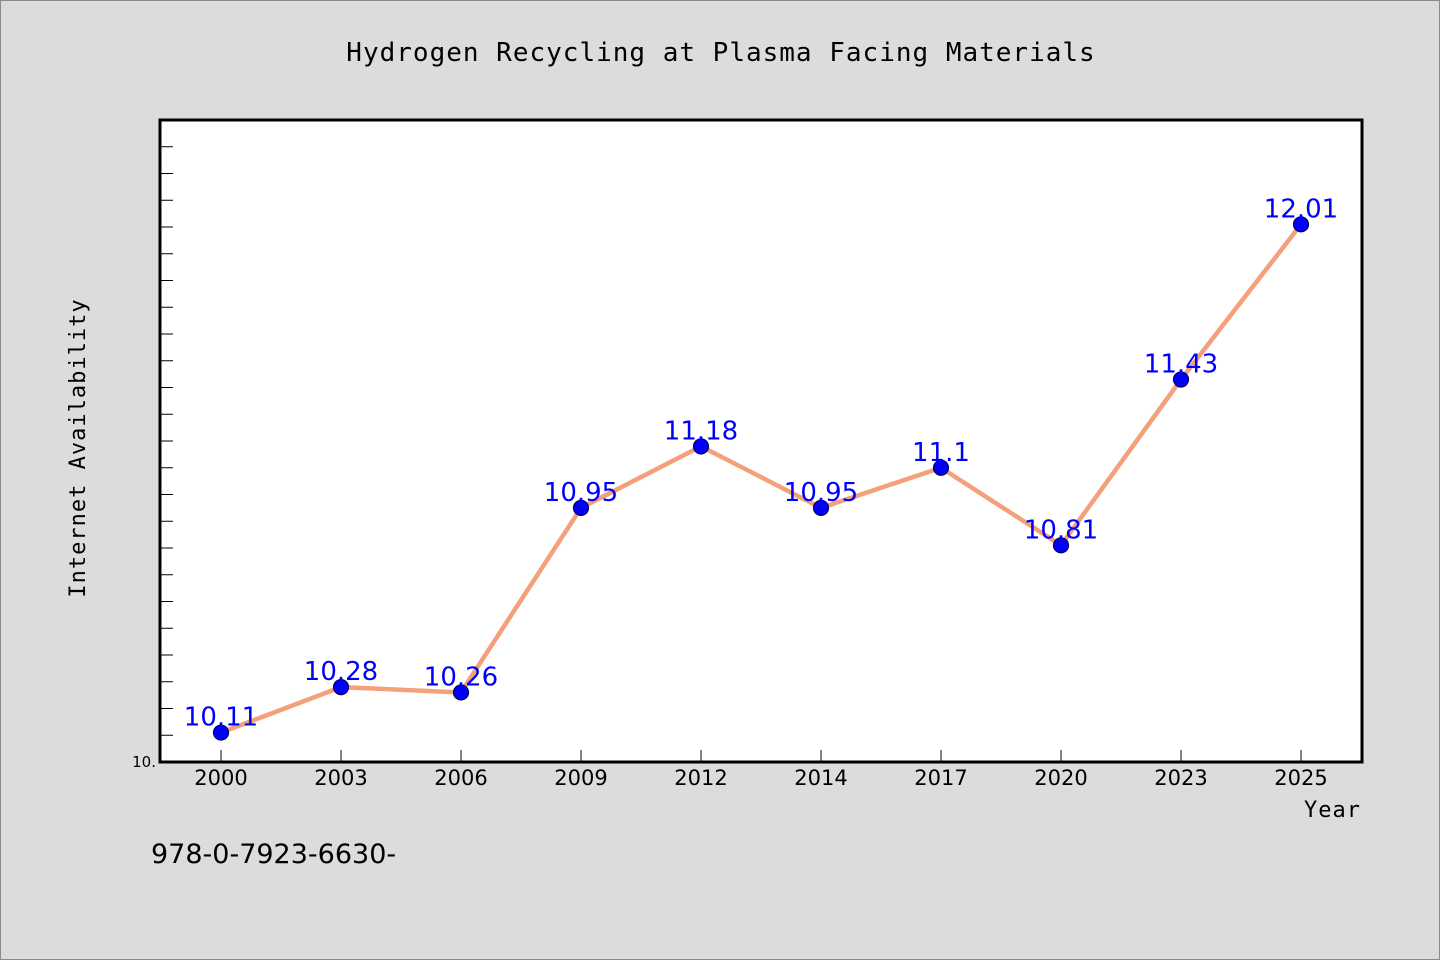  Describe the element at coordinates (761, 770) in the screenshot. I see `x-axis: 2000 2003 2006 2009 2012 2014 2017 2020 2023 2025` at that location.